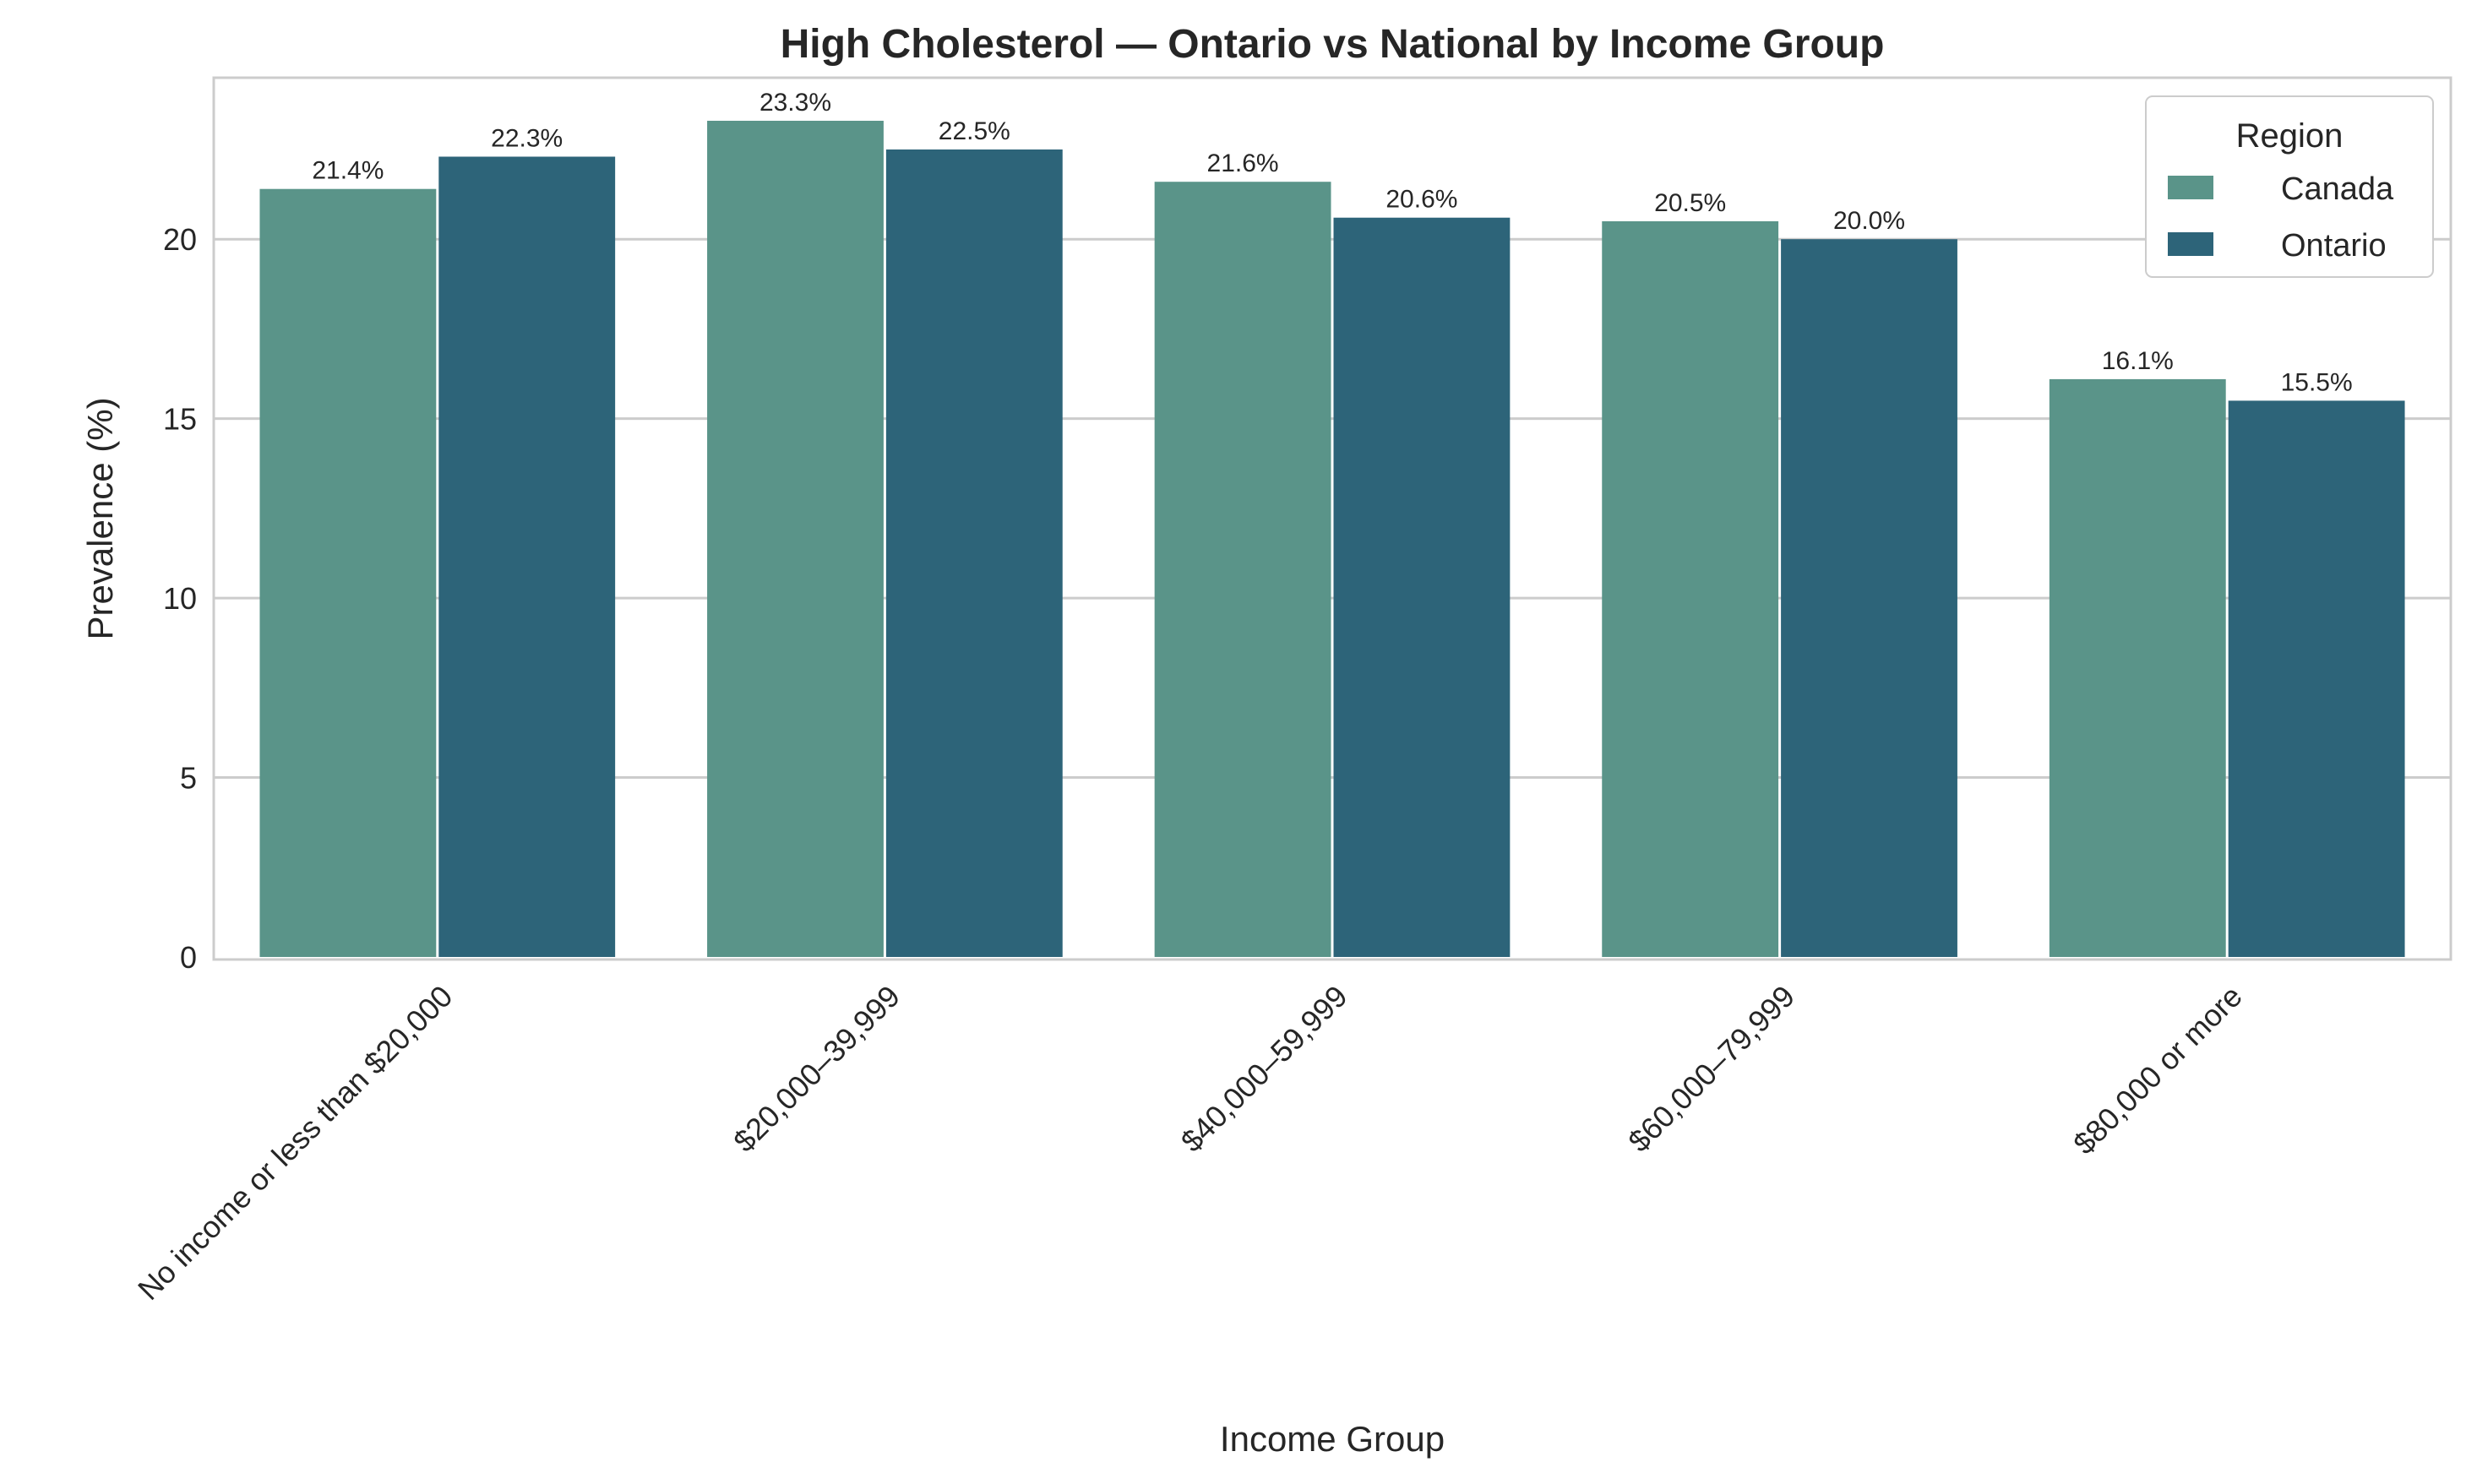 The width and height of the screenshot is (2466, 1484). What do you see at coordinates (2138, 361) in the screenshot?
I see `data-label-canada-5: 16.1%` at bounding box center [2138, 361].